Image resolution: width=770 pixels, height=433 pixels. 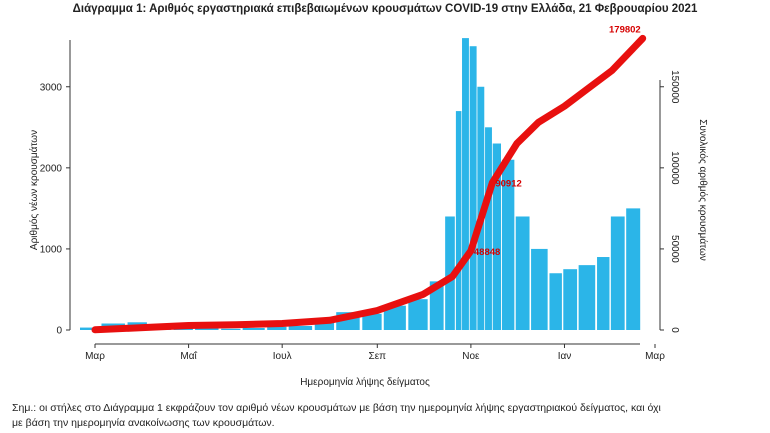 What do you see at coordinates (365, 382) in the screenshot?
I see `x-axis-label: Ημερομηνία λήψης δείγματος` at bounding box center [365, 382].